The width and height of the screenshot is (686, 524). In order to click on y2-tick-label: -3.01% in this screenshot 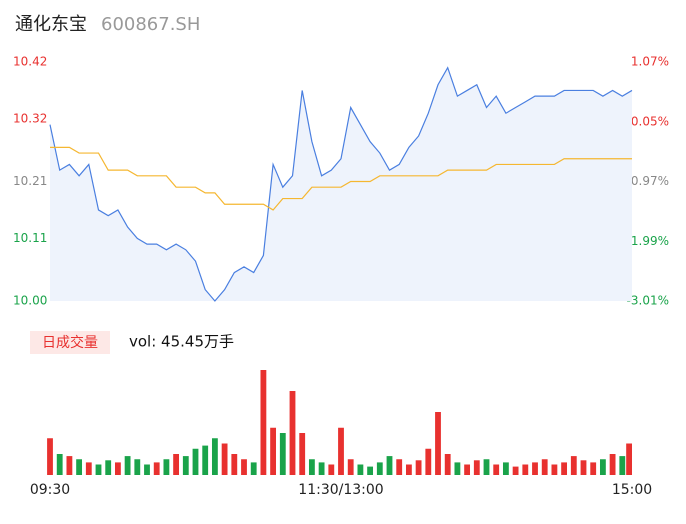, I will do `click(648, 301)`.